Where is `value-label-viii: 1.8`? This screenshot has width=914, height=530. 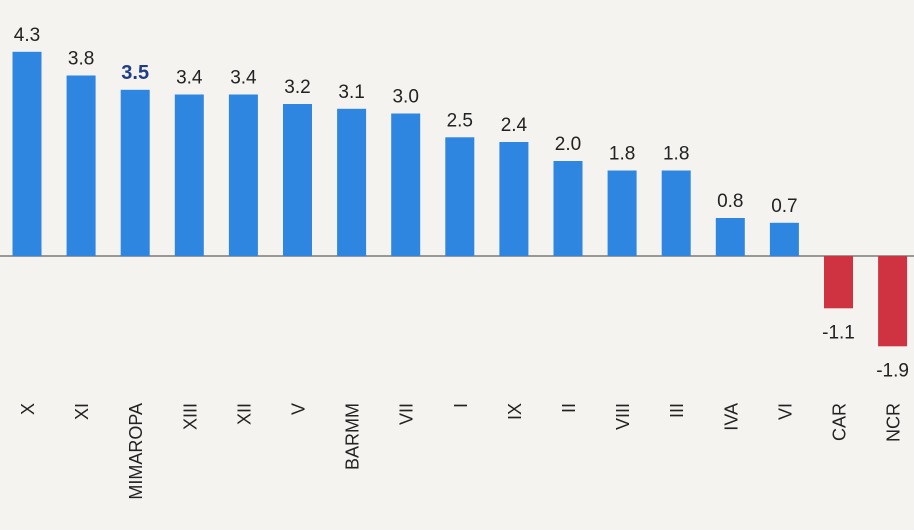 value-label-viii: 1.8 is located at coordinates (622, 154).